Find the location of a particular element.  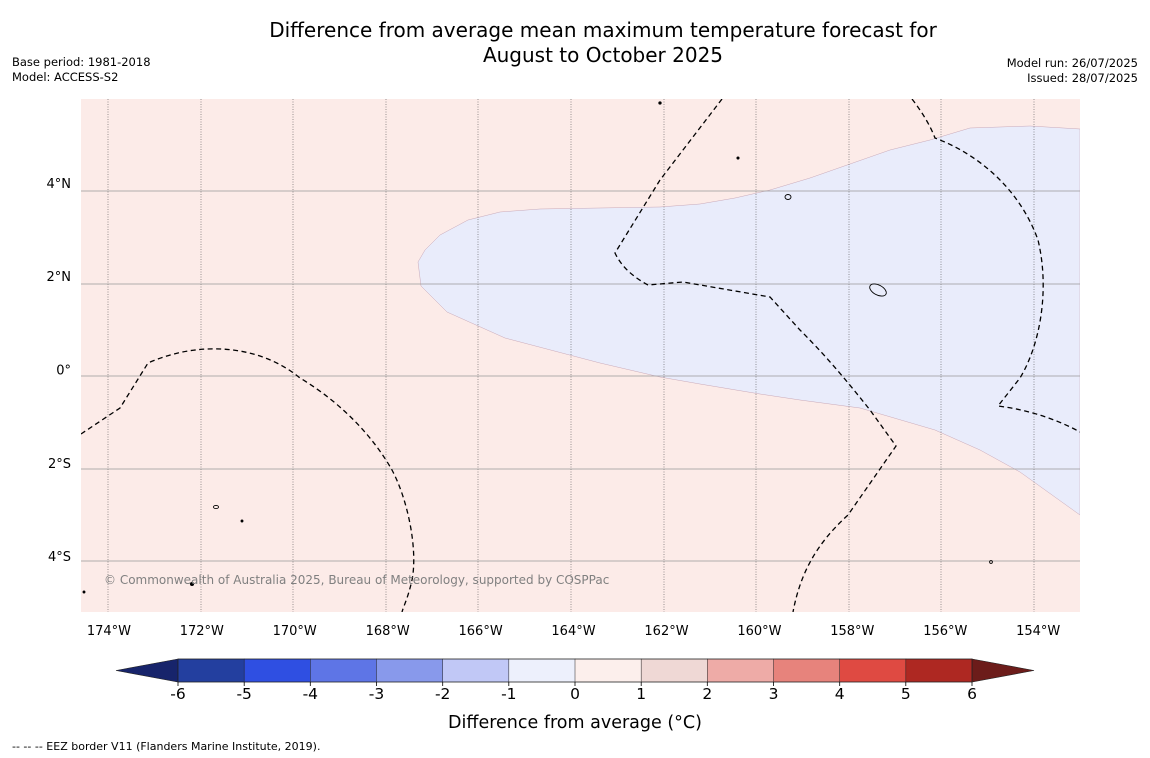

issued-date: Issued: 28/07/2025 is located at coordinates (1082, 78).